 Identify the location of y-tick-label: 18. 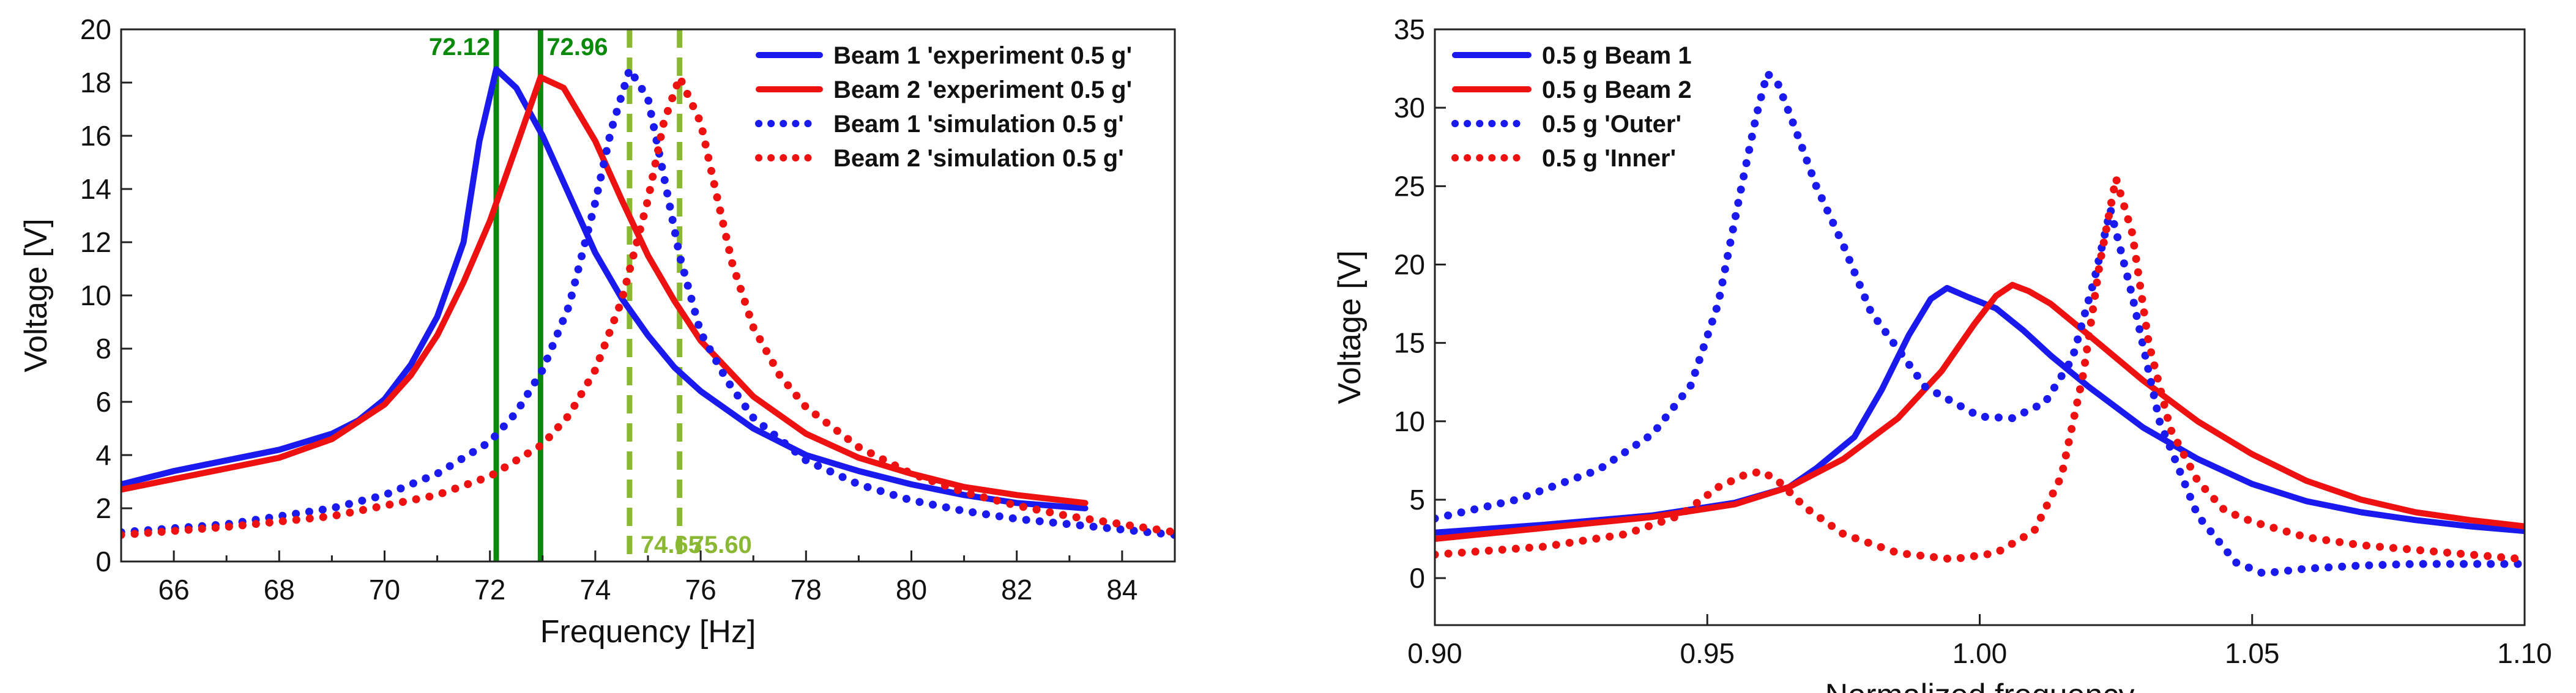
(96, 82).